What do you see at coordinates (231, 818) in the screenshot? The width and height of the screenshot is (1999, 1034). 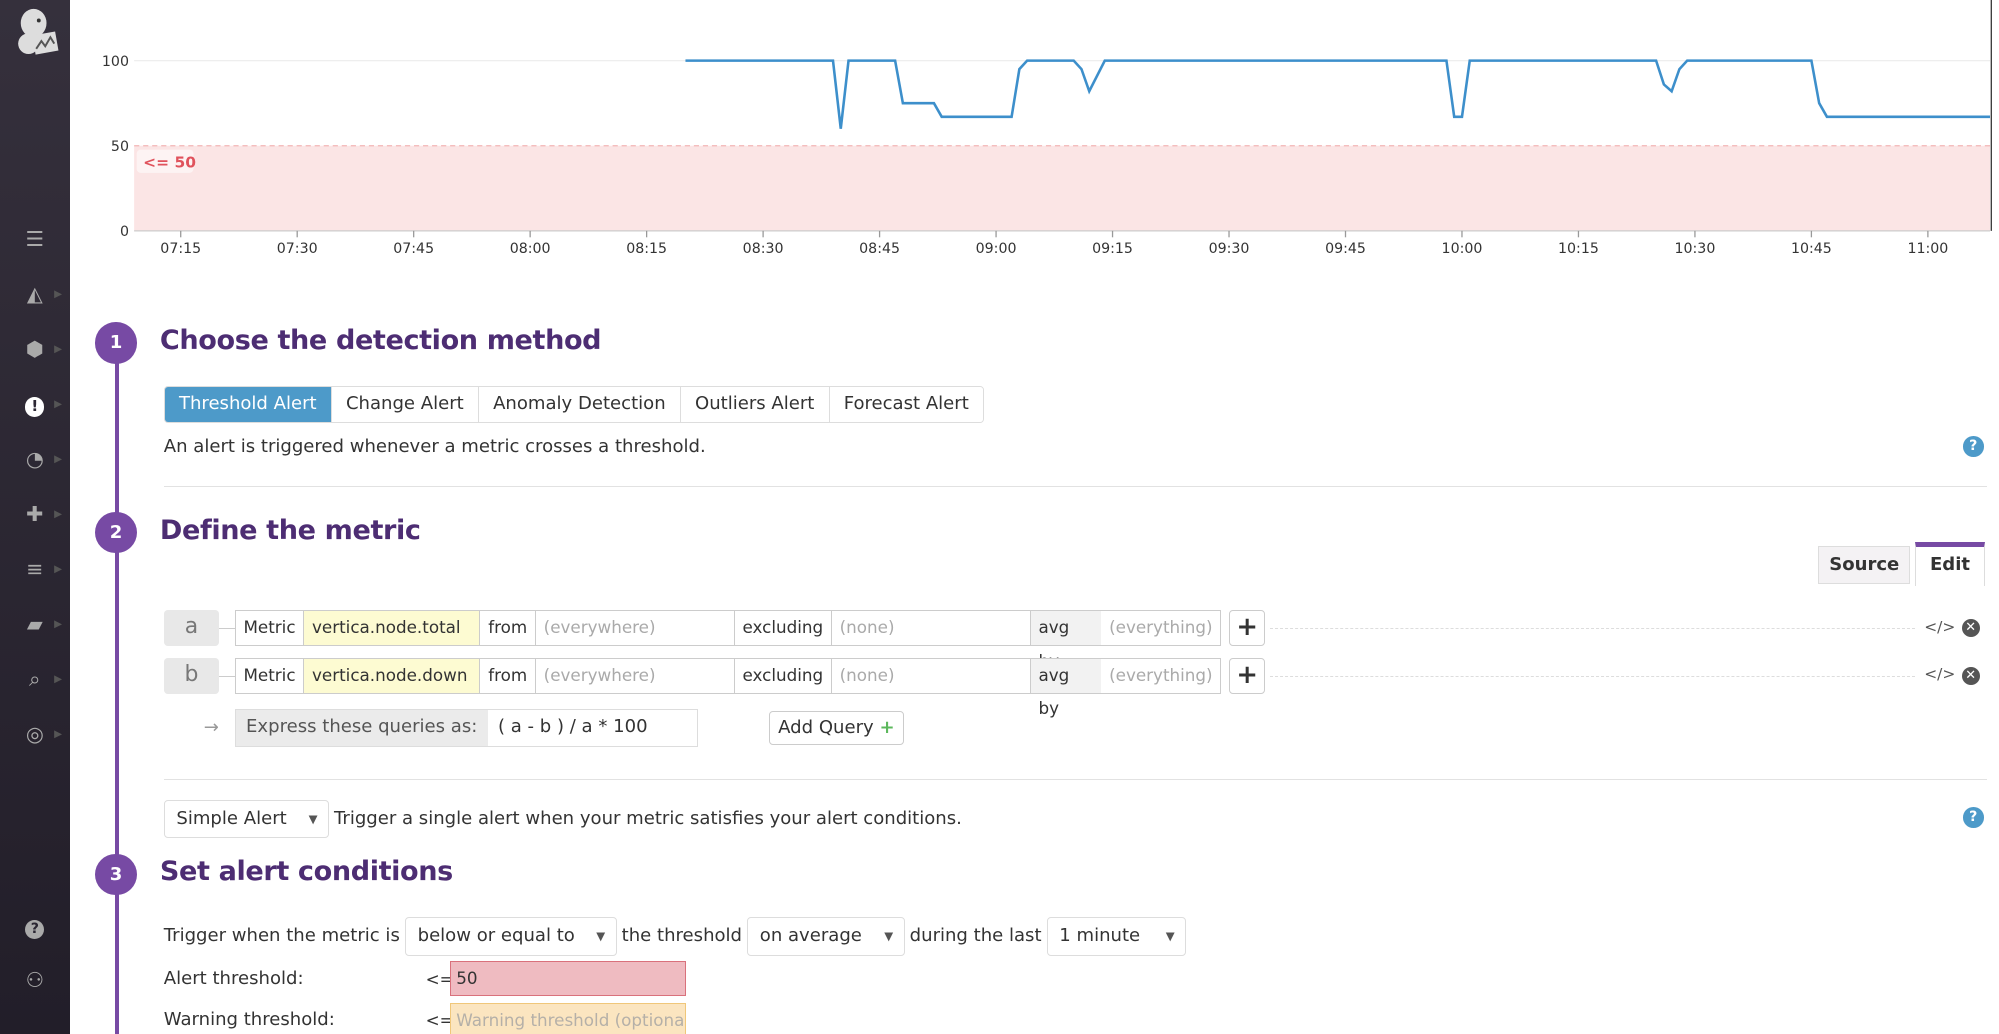 I see `alert-type-value: Simple Alert` at bounding box center [231, 818].